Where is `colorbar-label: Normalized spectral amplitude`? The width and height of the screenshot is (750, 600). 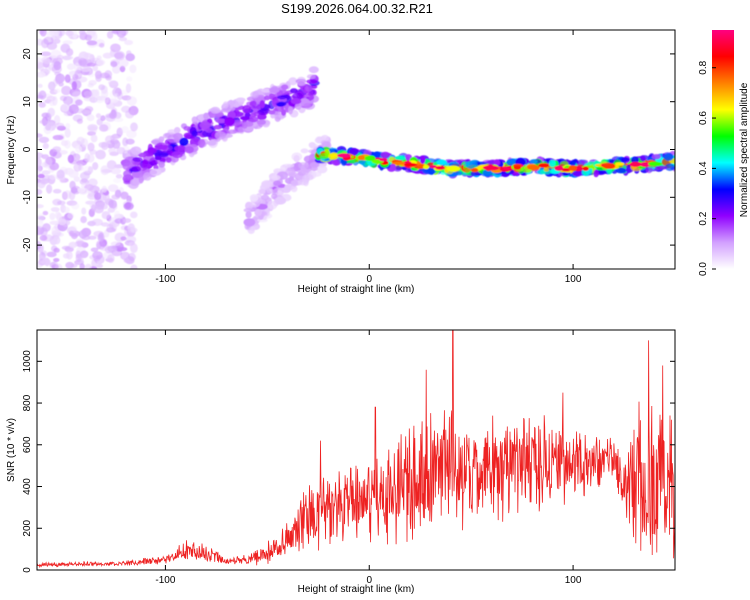
colorbar-label: Normalized spectral amplitude is located at coordinates (744, 149).